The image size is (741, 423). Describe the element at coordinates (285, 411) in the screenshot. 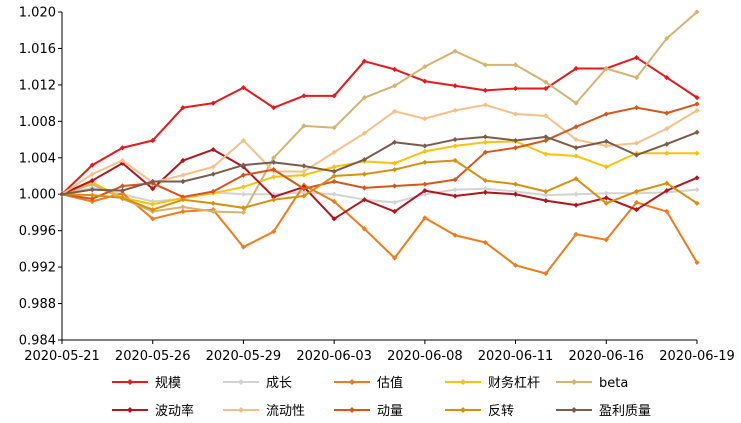

I see `legend-label: 流动性` at that location.